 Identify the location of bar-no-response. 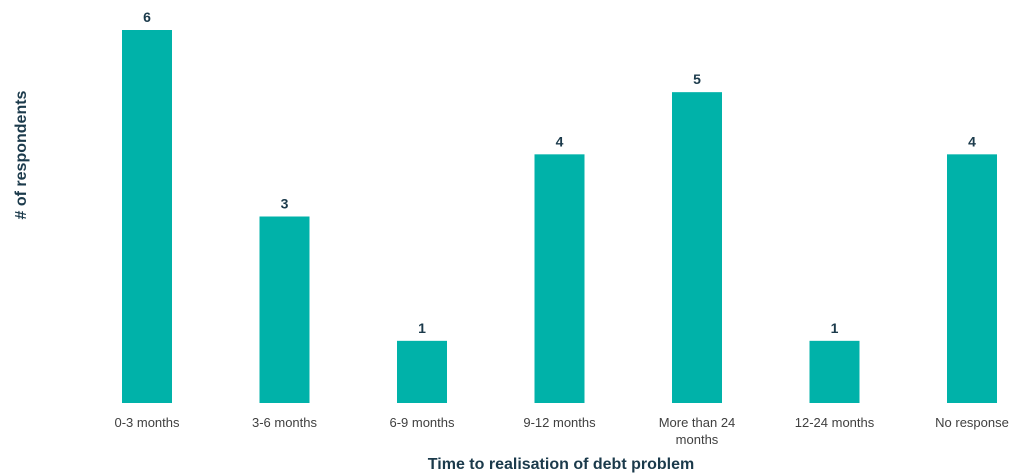
(972, 278).